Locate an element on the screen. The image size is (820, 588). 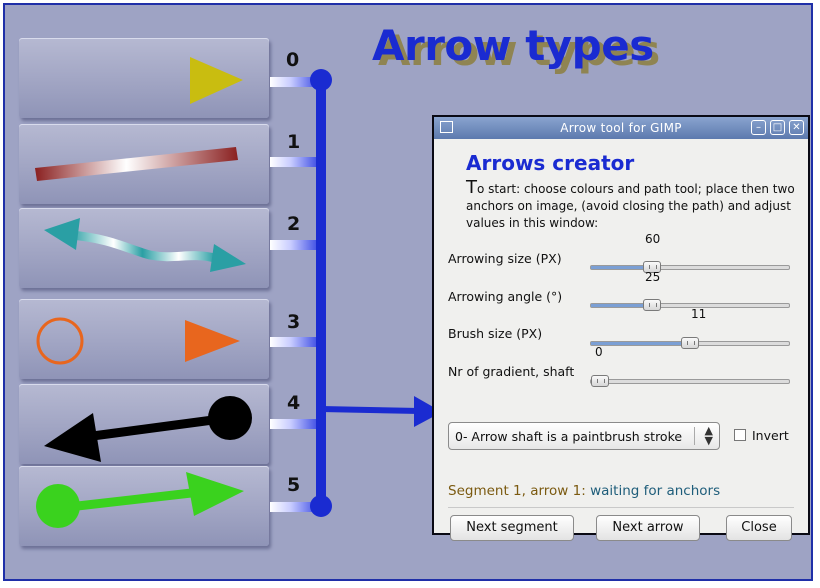
arrow-number-0: 0 is located at coordinates (293, 60).